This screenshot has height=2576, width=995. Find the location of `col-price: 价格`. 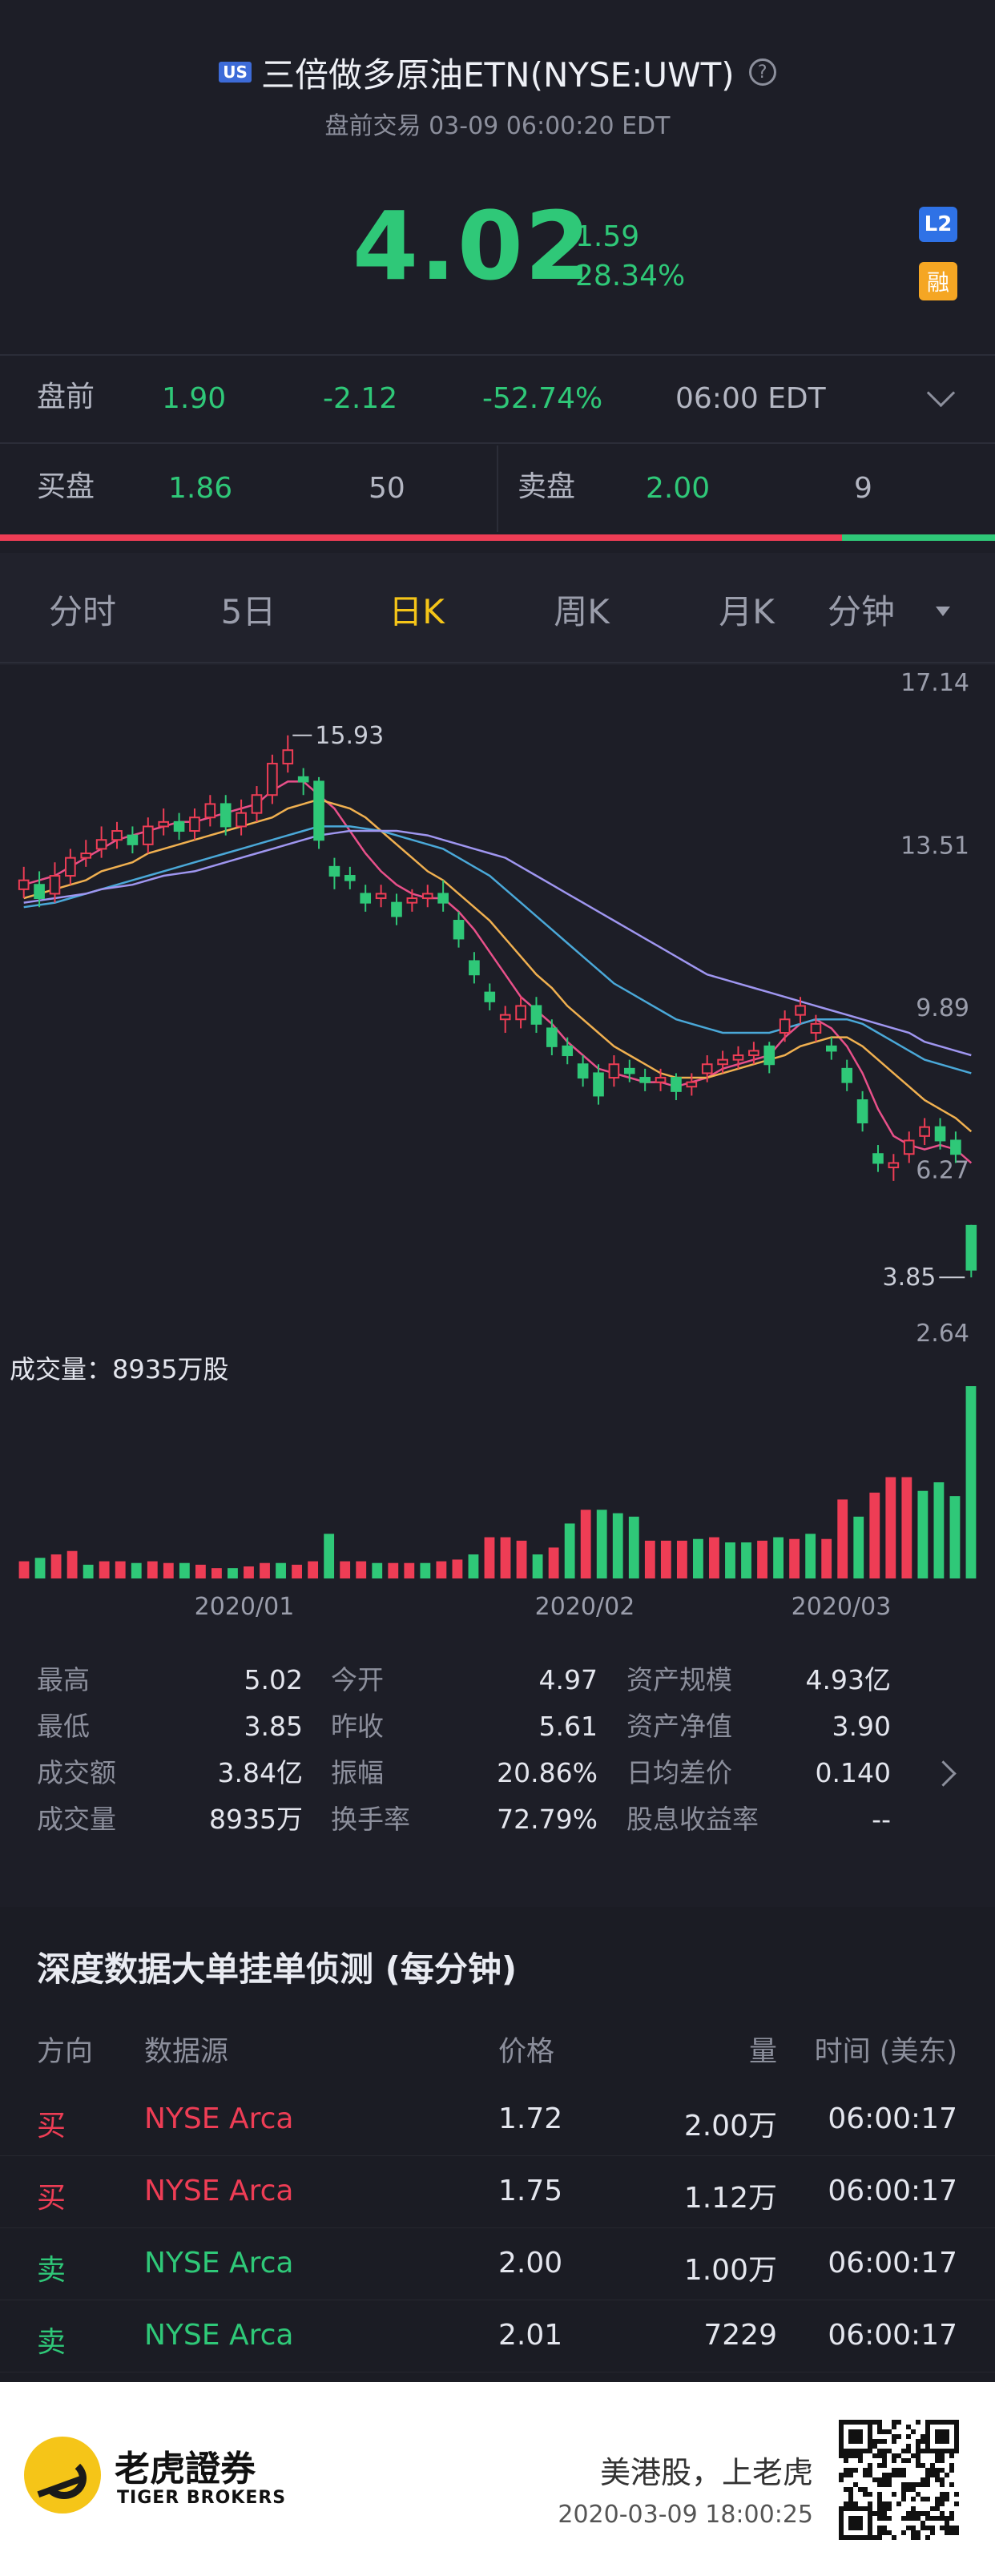

col-price: 价格 is located at coordinates (526, 2052).